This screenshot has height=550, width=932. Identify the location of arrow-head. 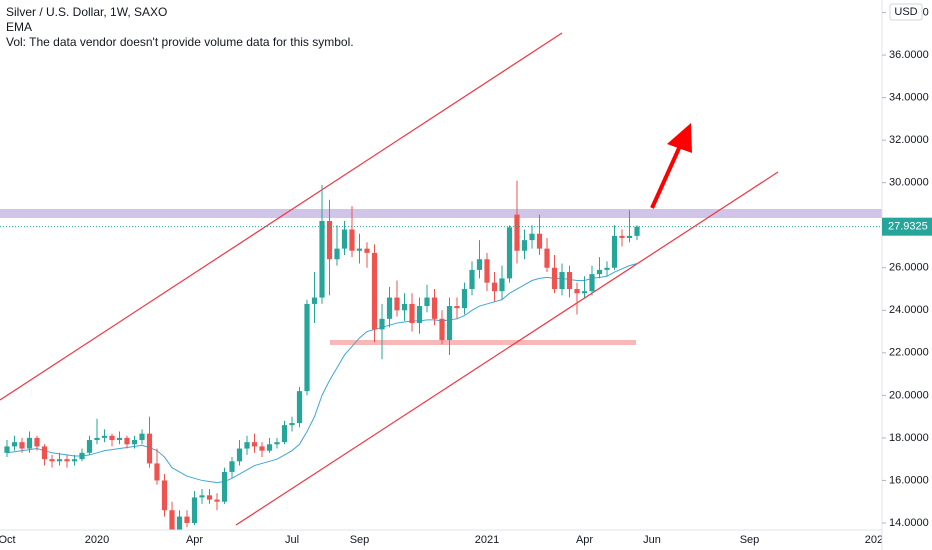
(679, 138).